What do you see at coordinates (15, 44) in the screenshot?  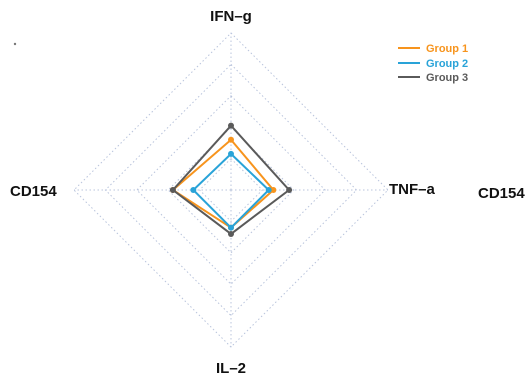 I see `stray-dot` at bounding box center [15, 44].